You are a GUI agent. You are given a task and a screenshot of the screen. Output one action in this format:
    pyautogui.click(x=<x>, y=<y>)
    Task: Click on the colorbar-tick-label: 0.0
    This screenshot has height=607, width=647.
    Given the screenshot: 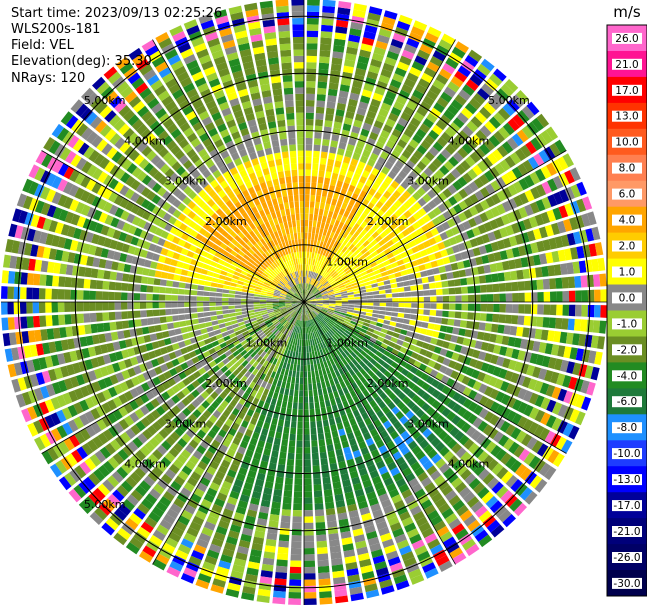 What is the action you would take?
    pyautogui.click(x=627, y=298)
    